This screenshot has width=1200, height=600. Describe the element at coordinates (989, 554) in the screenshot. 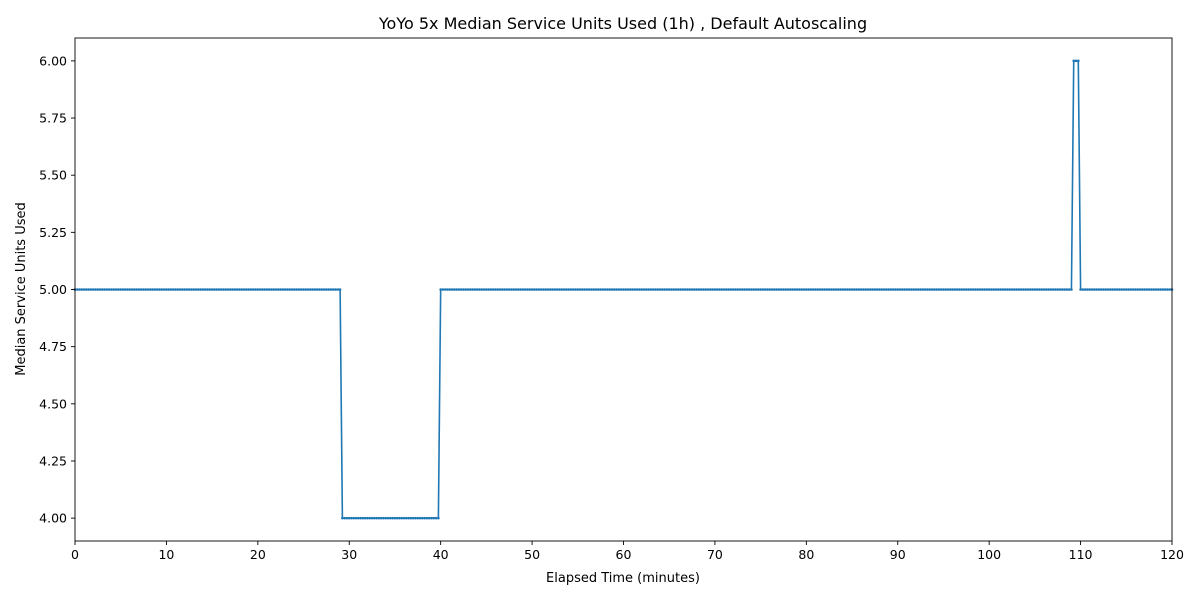

I see `x-tick-label: 100` at that location.